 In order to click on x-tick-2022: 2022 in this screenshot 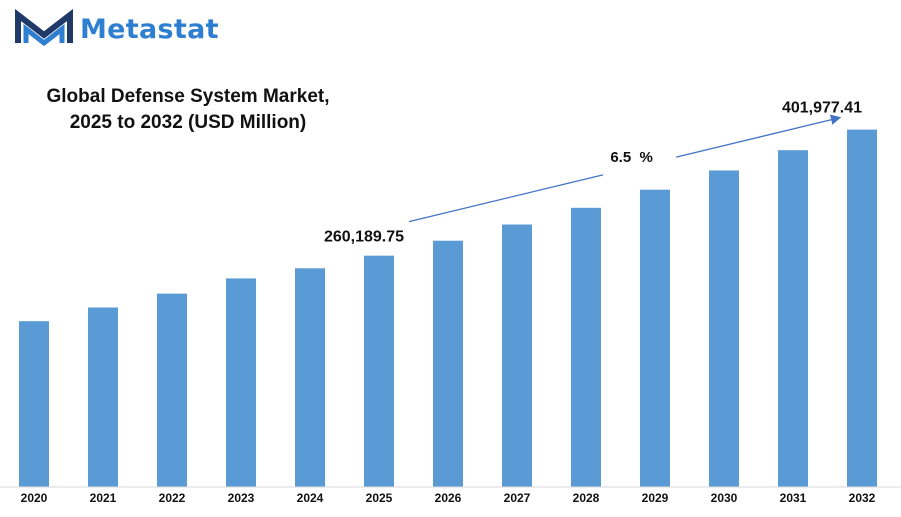, I will do `click(172, 498)`.